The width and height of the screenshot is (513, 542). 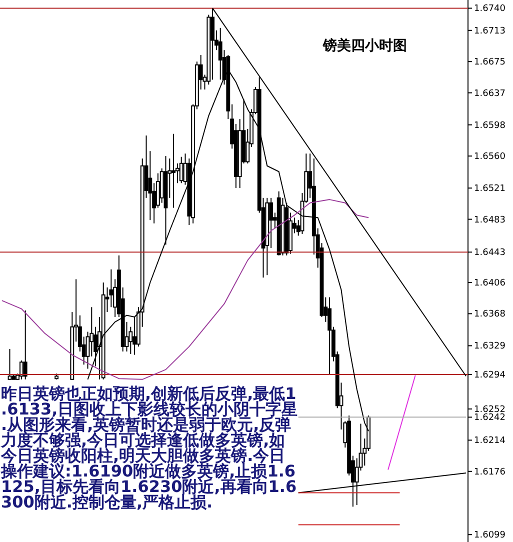 I want to click on y-tick-label: 1.6099, so click(x=490, y=535).